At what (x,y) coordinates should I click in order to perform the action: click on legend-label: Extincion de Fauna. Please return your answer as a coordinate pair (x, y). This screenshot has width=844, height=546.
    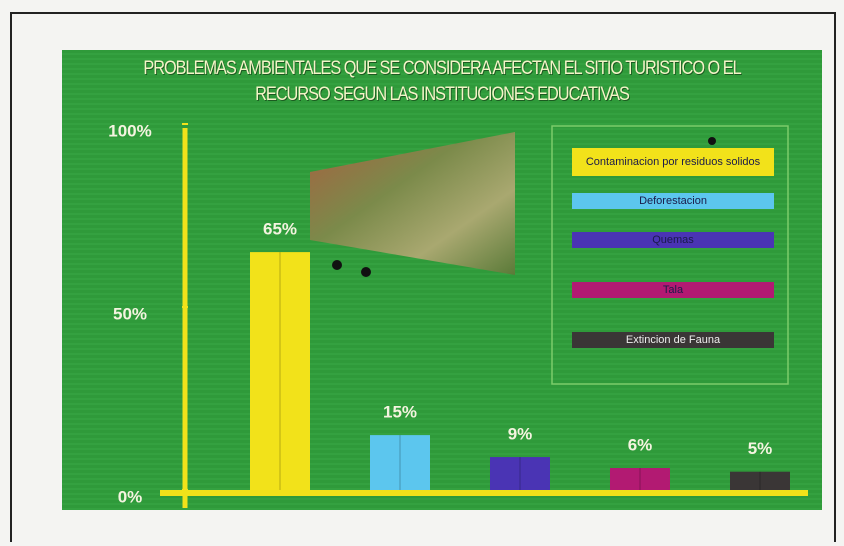
    Looking at the image, I should click on (673, 340).